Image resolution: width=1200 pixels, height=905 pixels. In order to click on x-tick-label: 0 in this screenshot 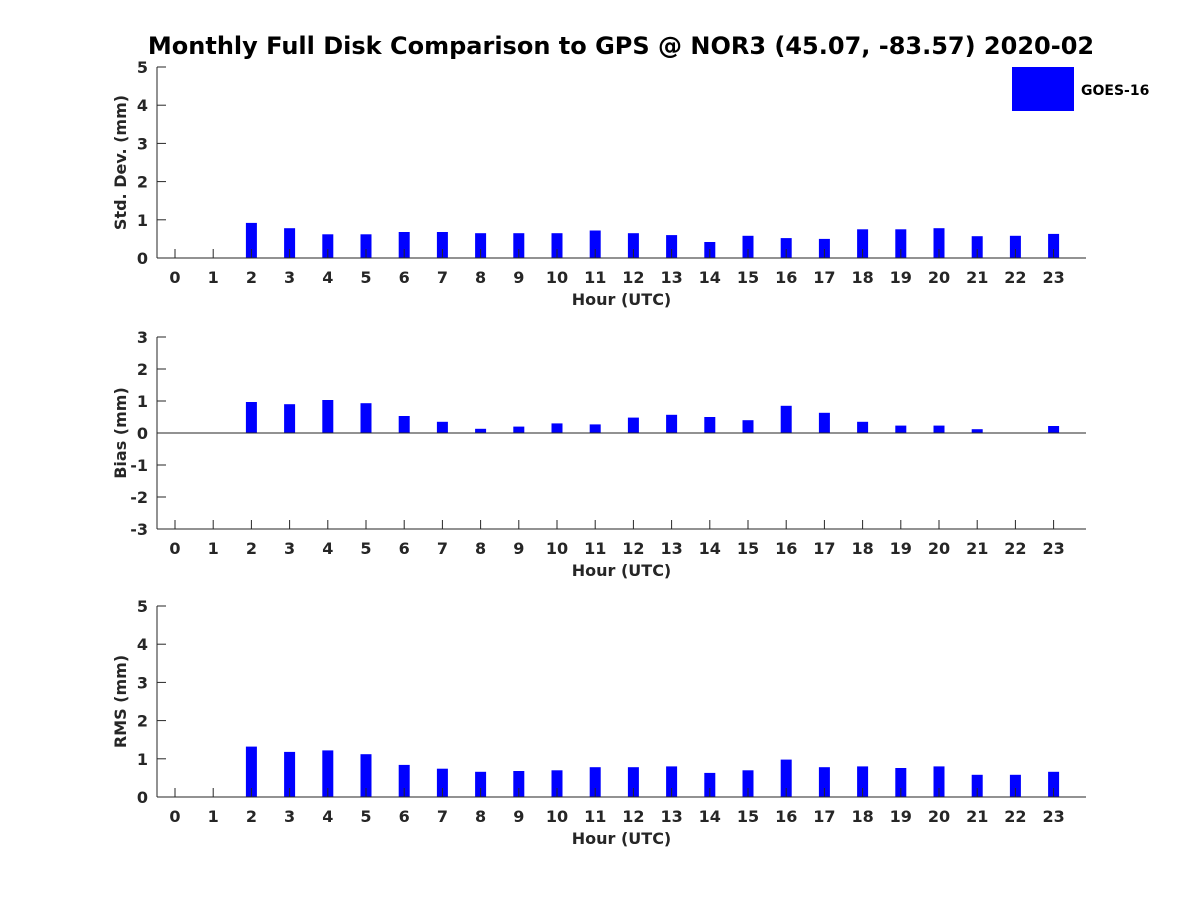, I will do `click(174, 816)`.